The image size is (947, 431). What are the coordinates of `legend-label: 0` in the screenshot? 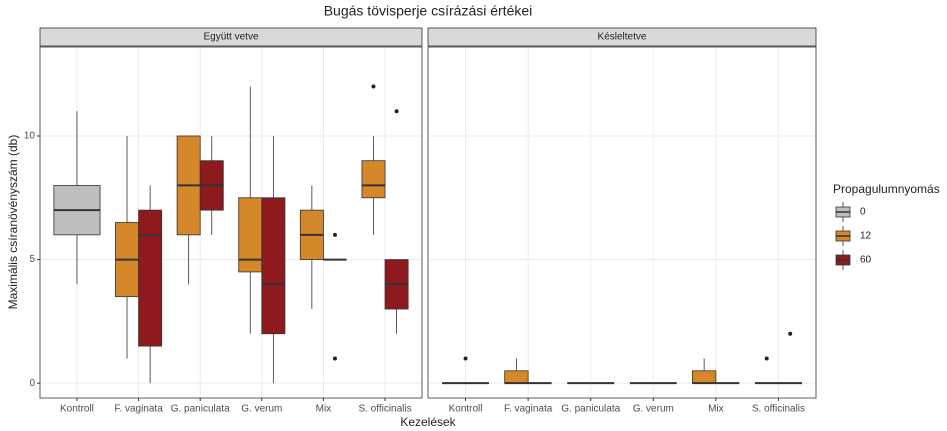 It's located at (863, 212).